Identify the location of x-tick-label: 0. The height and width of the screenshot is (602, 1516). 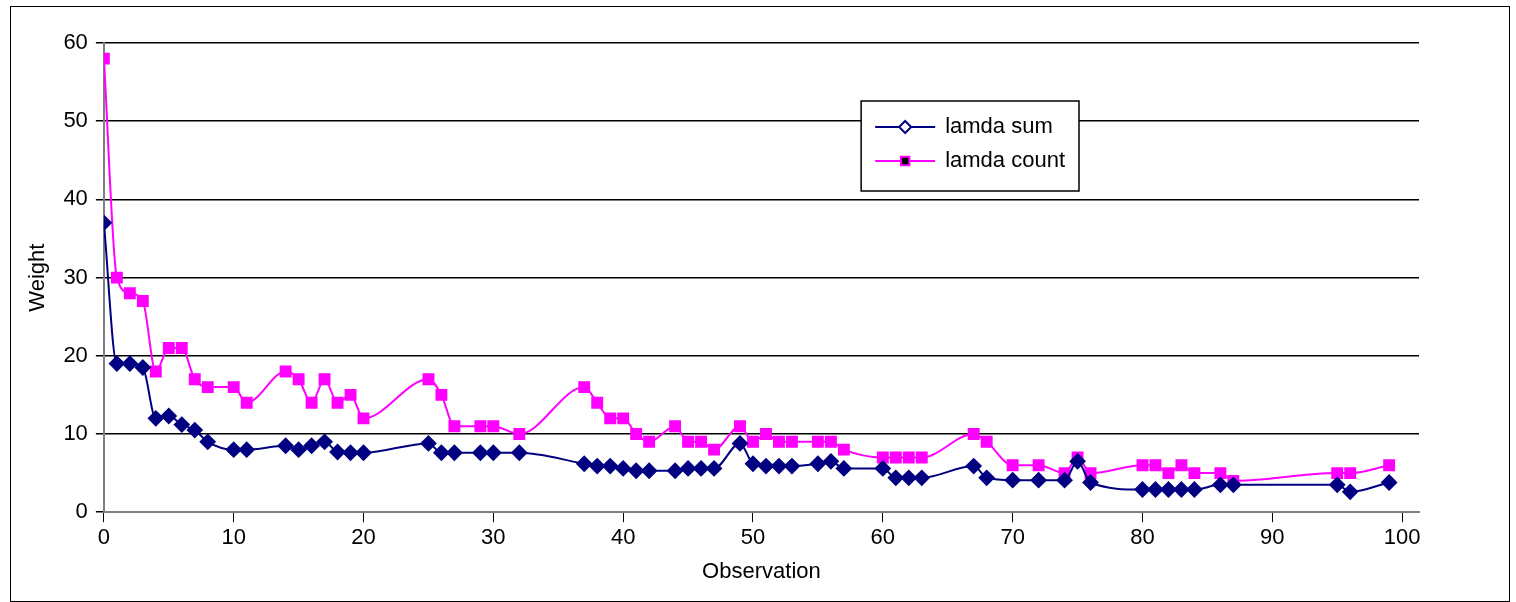
(103, 537).